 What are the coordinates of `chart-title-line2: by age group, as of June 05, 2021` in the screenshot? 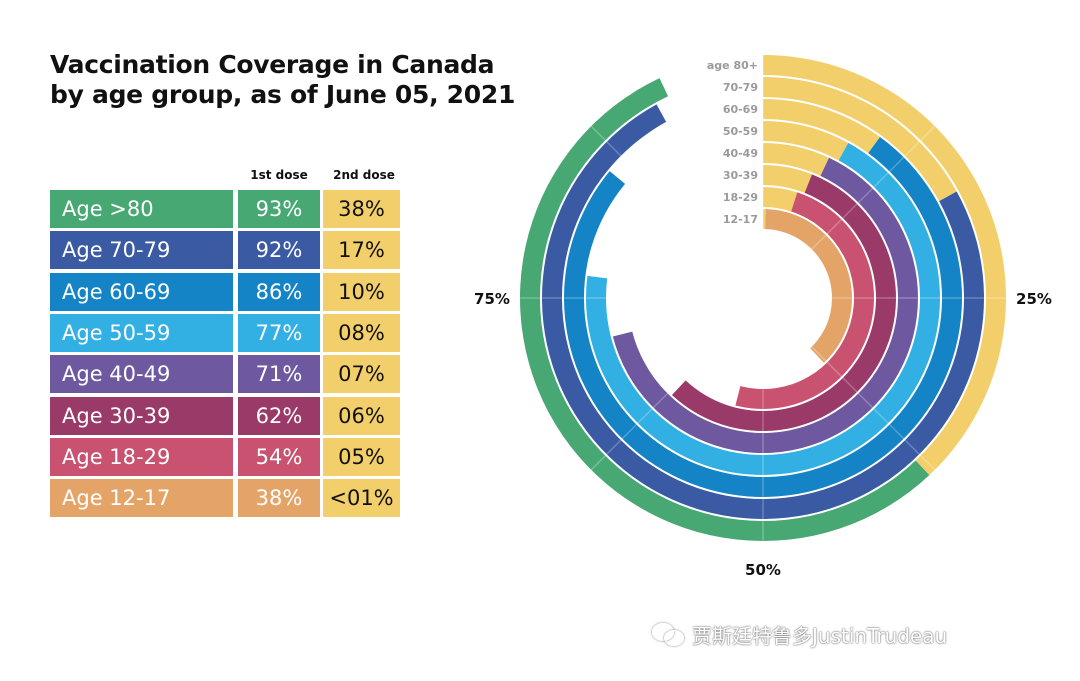 It's located at (283, 94).